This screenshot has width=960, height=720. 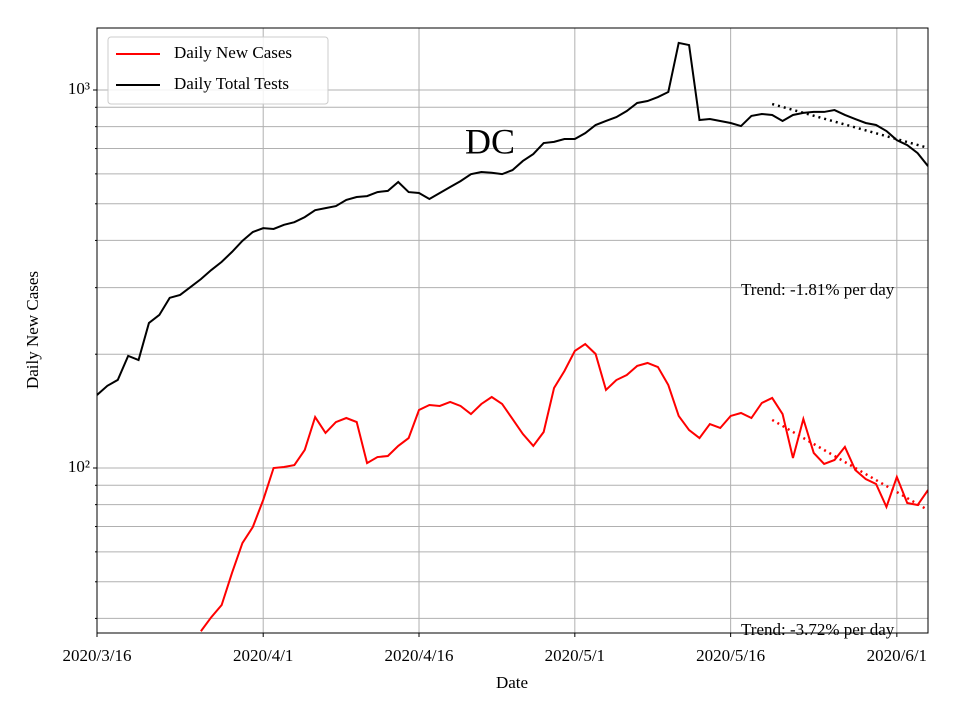 I want to click on chart-title: DC, so click(x=490, y=141).